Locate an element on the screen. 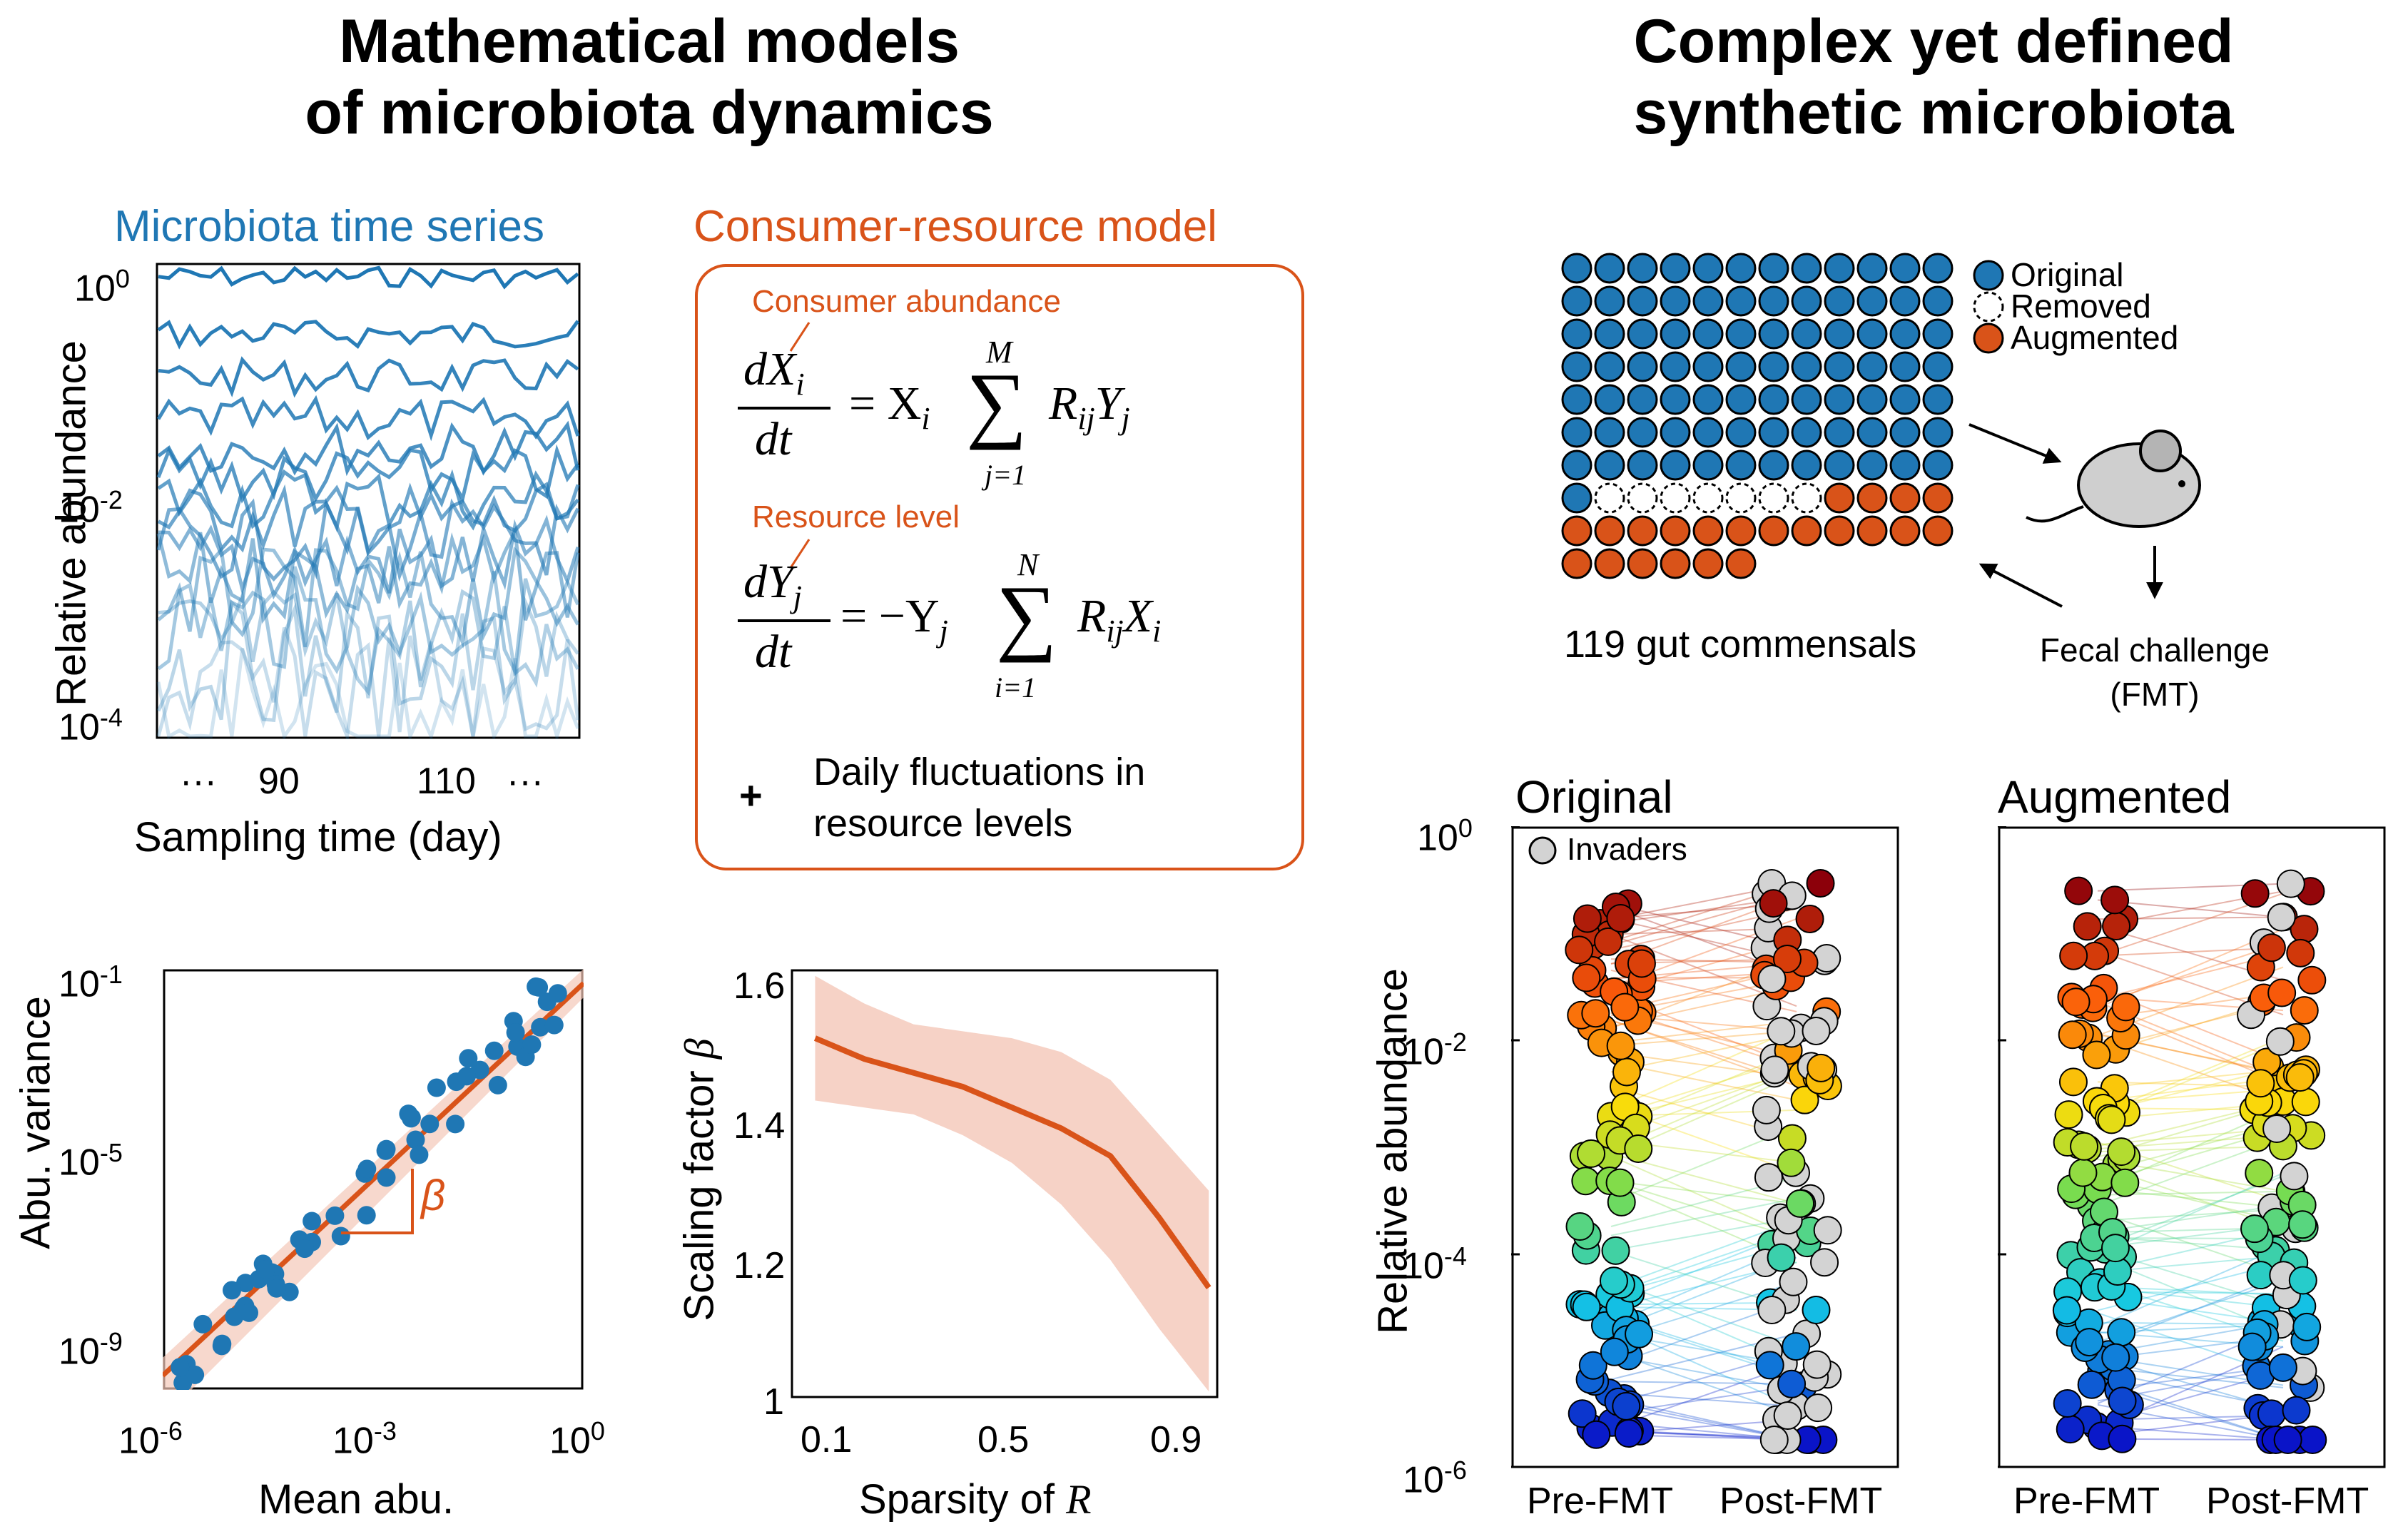 This screenshot has height=1539, width=2408. right-title-line2: synthetic microbiota is located at coordinates (1933, 112).